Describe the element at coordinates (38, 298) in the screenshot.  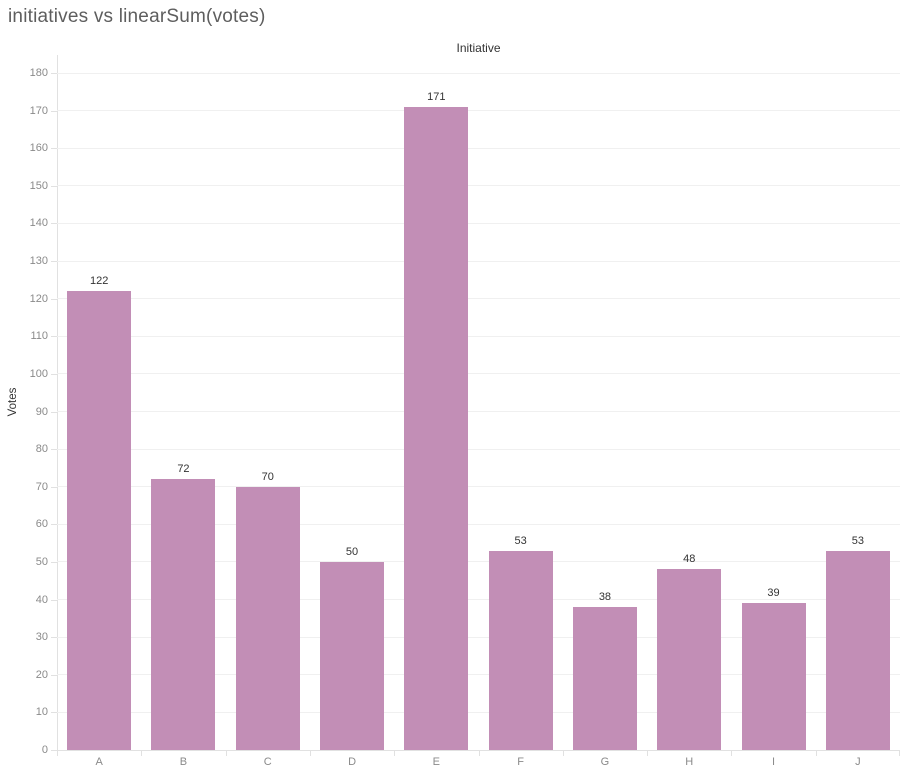
I see `y-tick-label: 120` at that location.